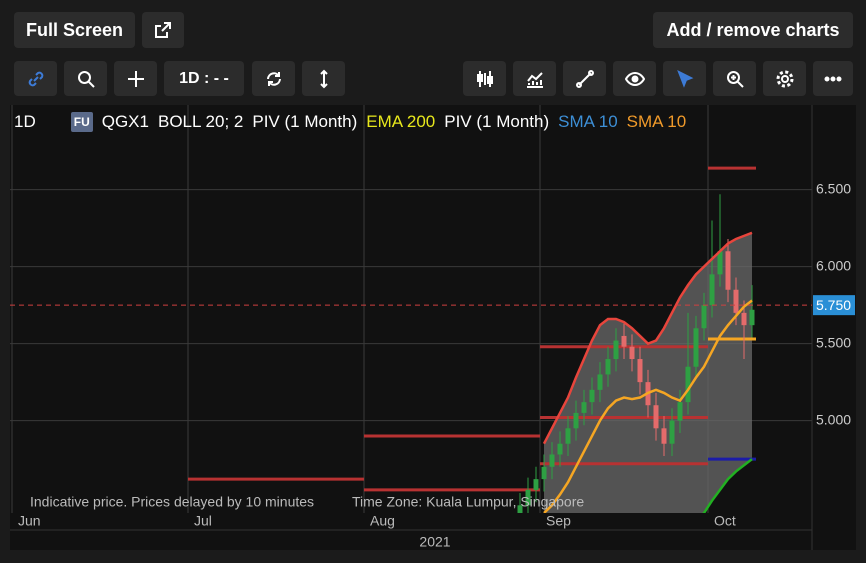 The height and width of the screenshot is (563, 866). I want to click on add-button, so click(135, 78).